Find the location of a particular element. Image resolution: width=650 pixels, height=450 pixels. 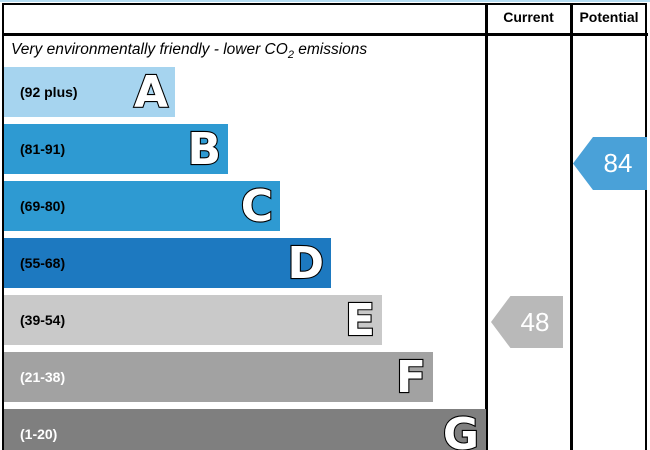

band-c-range: (69-80) is located at coordinates (43, 206).